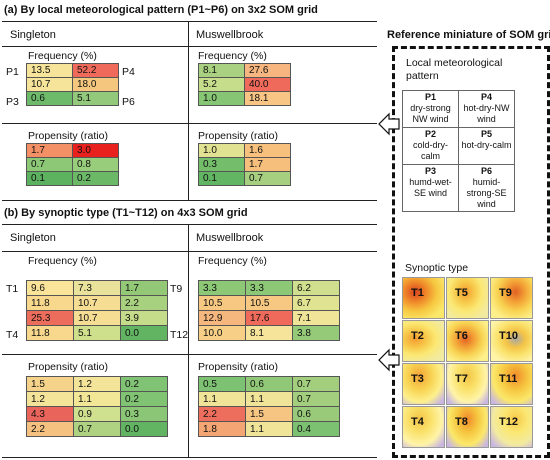 The height and width of the screenshot is (460, 550). What do you see at coordinates (461, 379) in the screenshot?
I see `synoptic-map-label: T7` at bounding box center [461, 379].